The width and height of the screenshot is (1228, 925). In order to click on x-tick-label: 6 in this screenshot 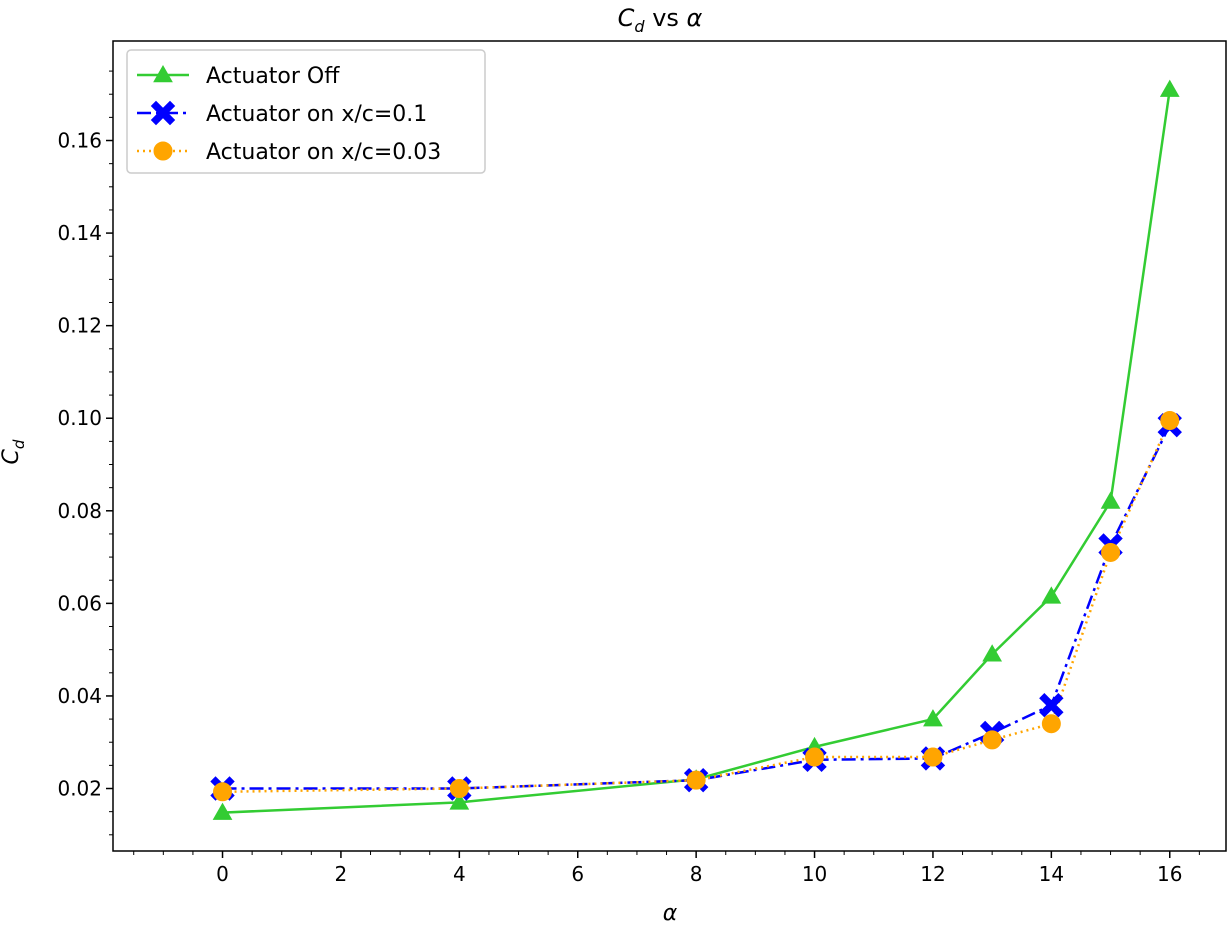, I will do `click(577, 874)`.